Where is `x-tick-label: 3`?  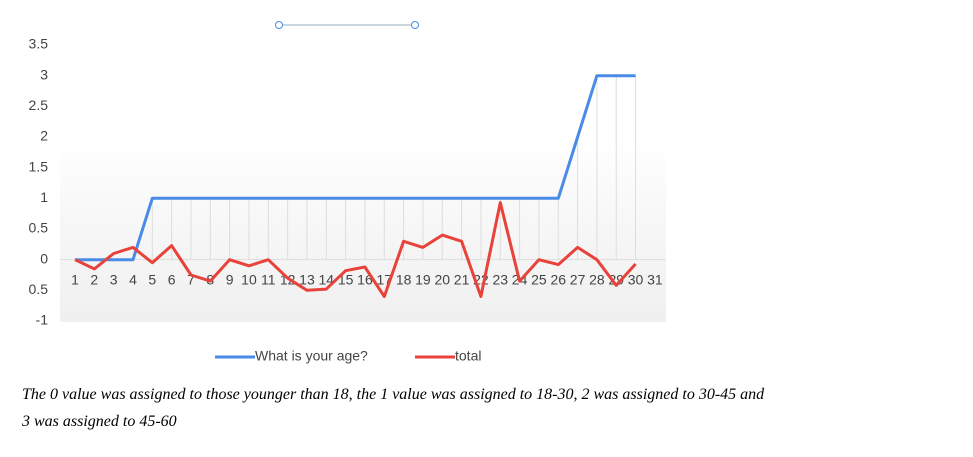 x-tick-label: 3 is located at coordinates (114, 280).